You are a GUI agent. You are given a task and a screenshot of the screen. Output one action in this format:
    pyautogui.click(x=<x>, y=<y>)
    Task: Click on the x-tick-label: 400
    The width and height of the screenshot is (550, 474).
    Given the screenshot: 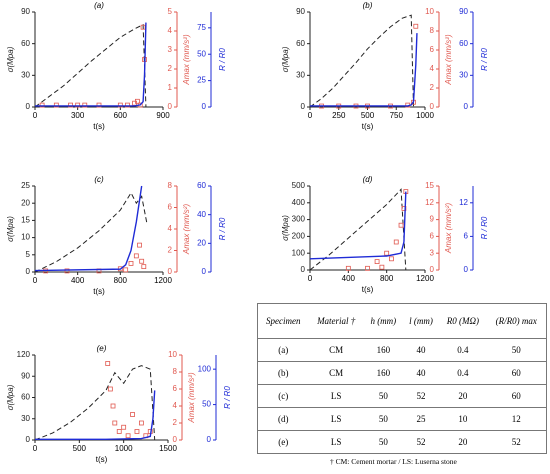 What is the action you would take?
    pyautogui.click(x=78, y=280)
    